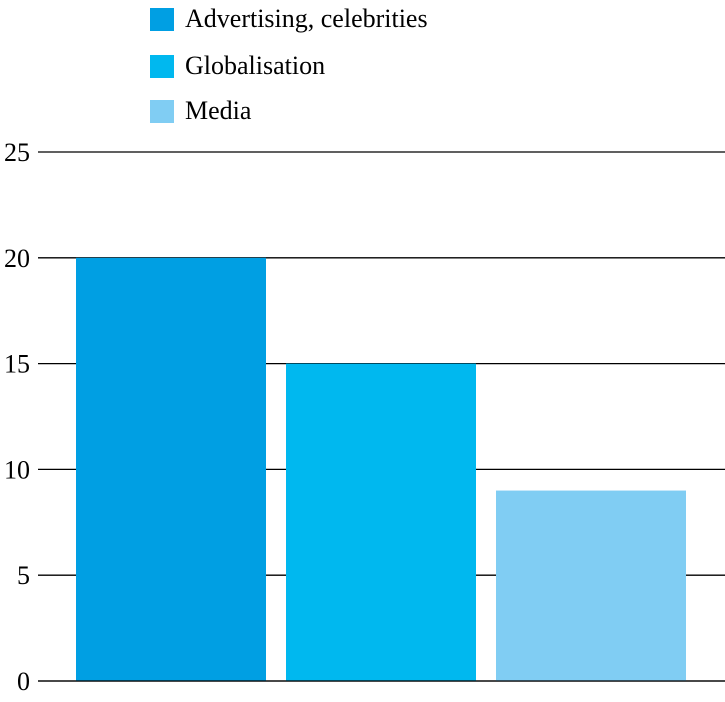 The height and width of the screenshot is (702, 725). I want to click on y-tick-label: 25, so click(17, 152).